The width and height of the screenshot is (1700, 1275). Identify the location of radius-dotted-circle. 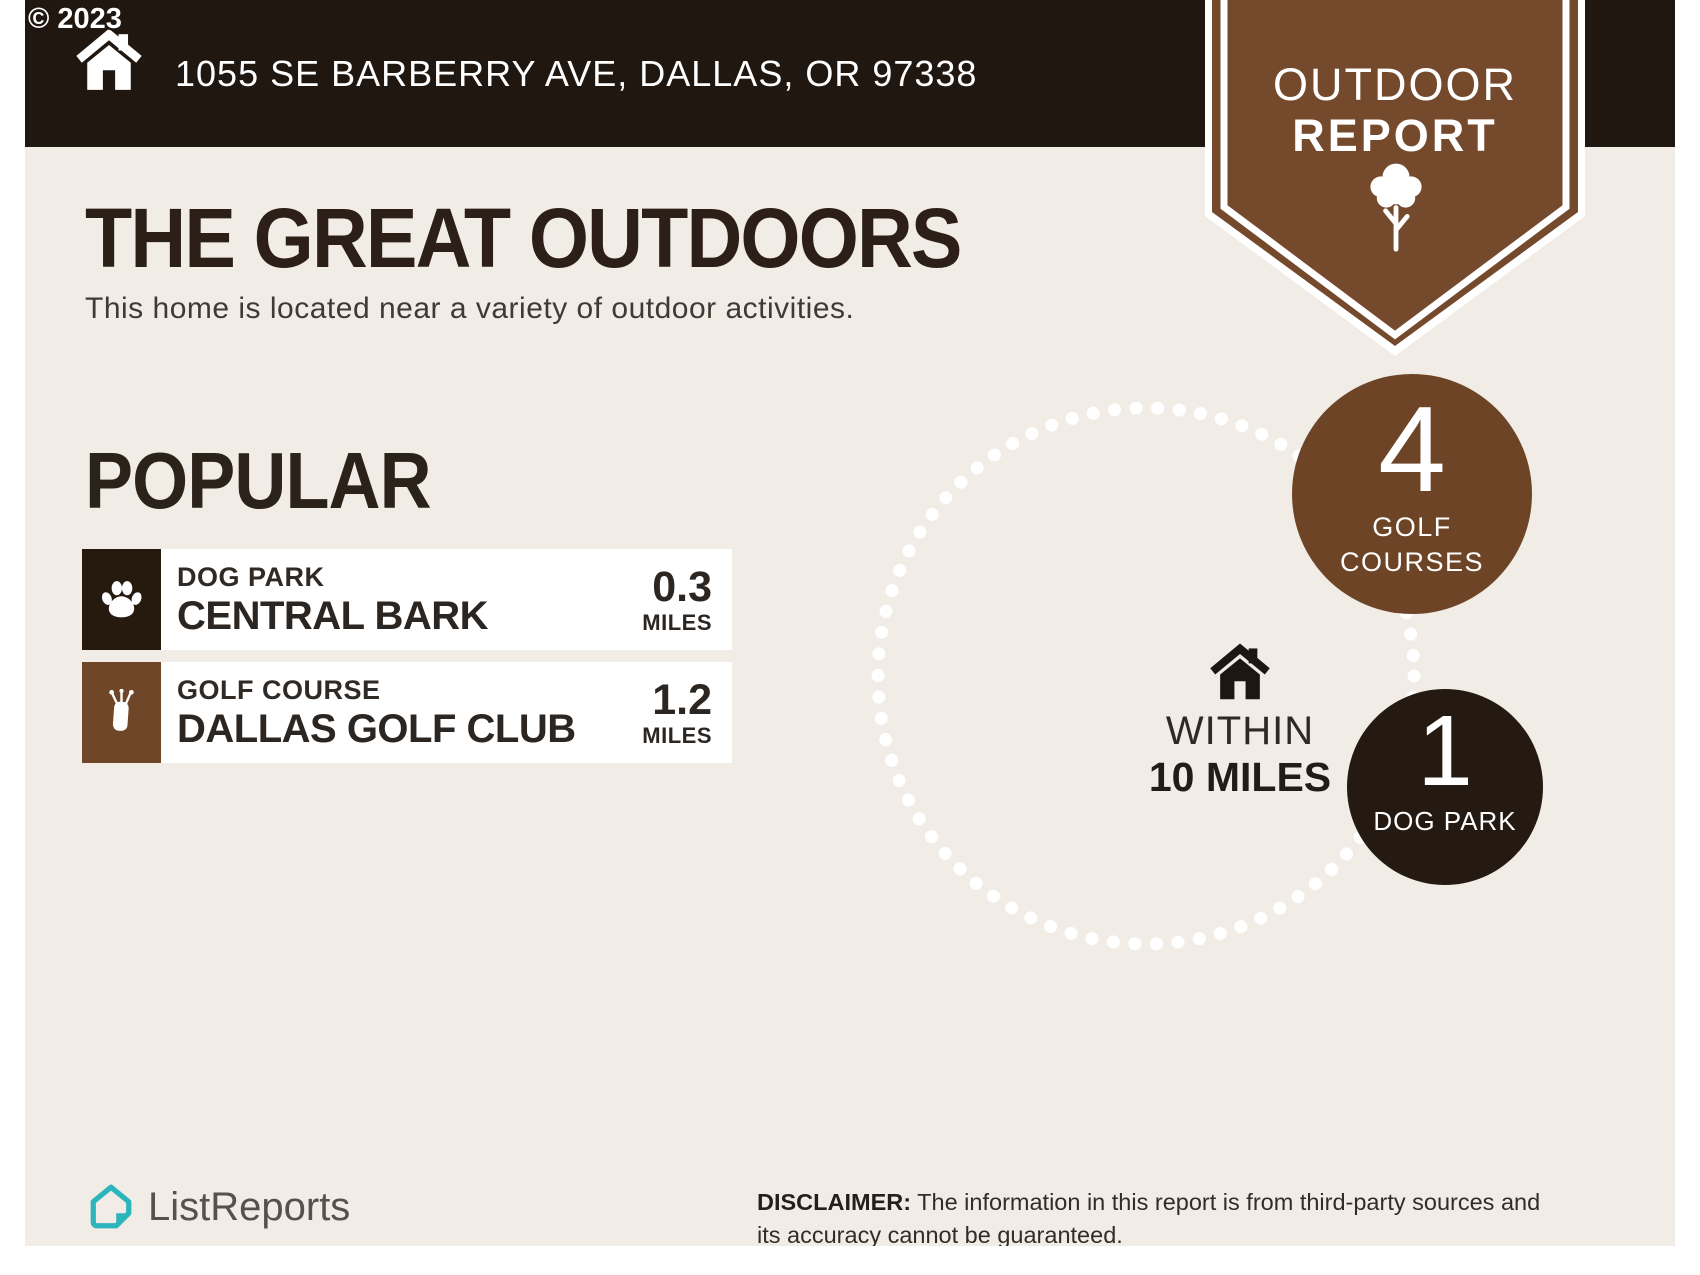
(1146, 676).